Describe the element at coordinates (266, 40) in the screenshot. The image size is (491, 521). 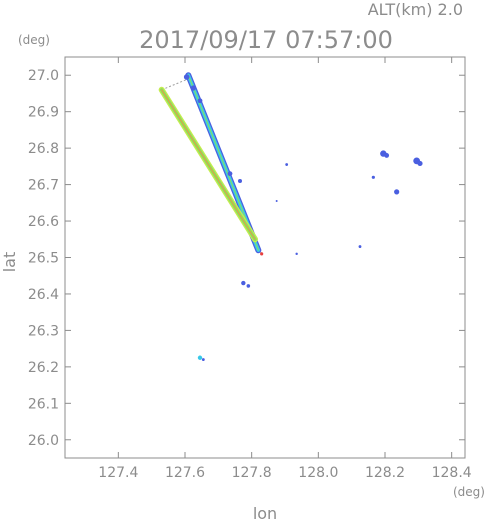
I see `chart-title: 2017/09/17 07:57:00` at that location.